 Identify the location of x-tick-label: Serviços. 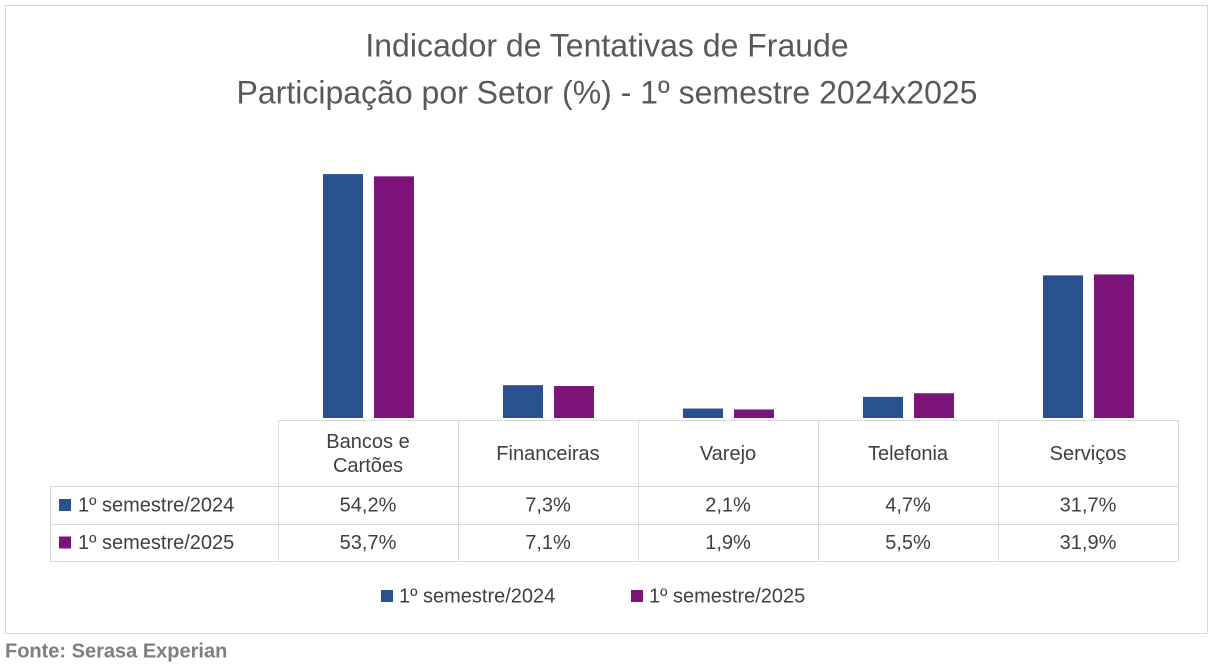
(1088, 453).